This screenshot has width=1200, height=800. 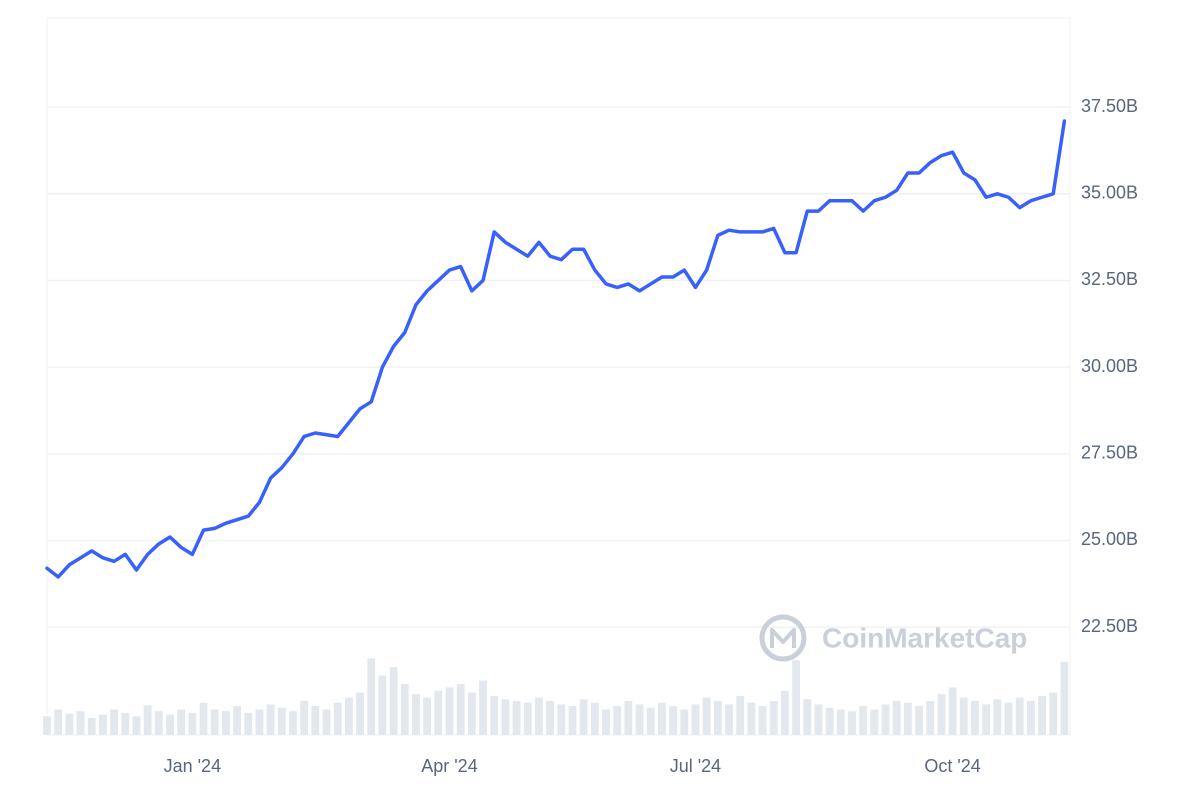 I want to click on y-tick-label: 30.00B, so click(x=1109, y=366).